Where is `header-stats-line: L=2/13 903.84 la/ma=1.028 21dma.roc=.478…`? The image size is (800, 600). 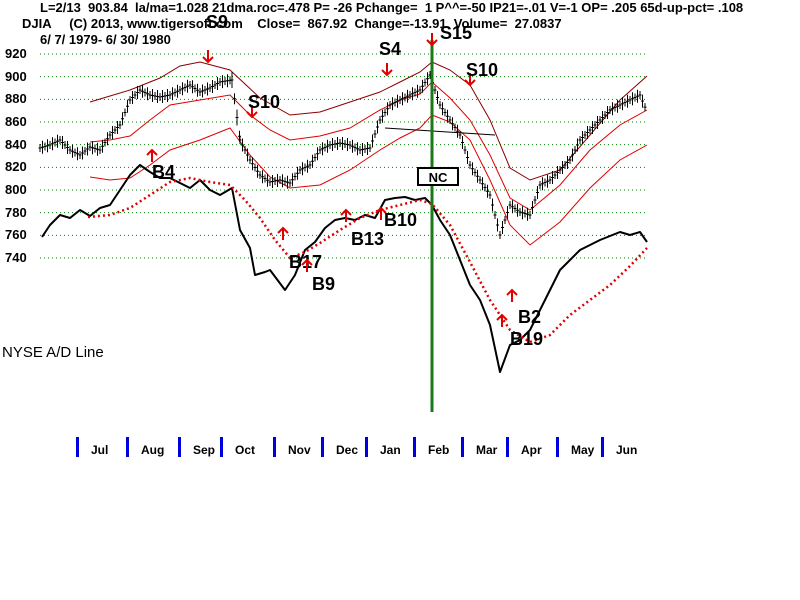 header-stats-line: L=2/13 903.84 la/ma=1.028 21dma.roc=.478… is located at coordinates (392, 7).